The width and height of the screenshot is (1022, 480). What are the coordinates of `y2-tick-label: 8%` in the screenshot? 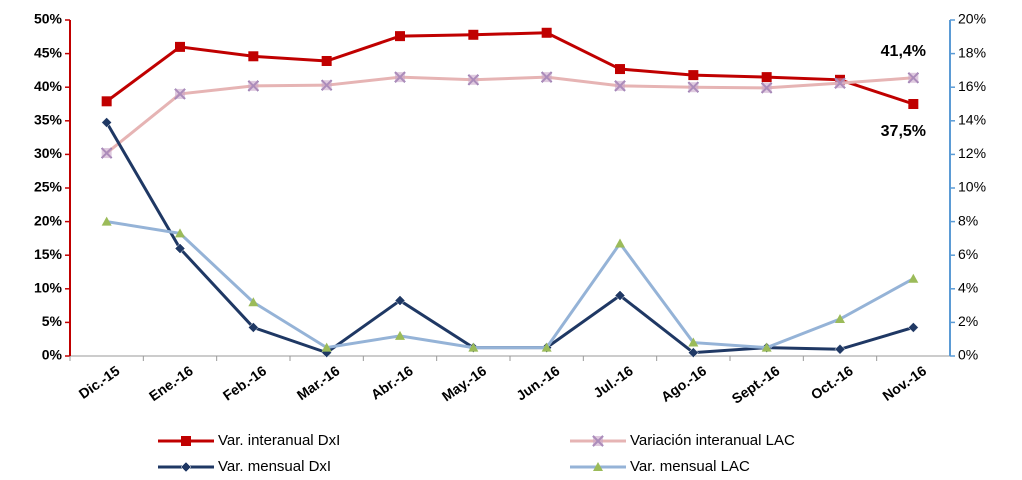 It's located at (968, 220).